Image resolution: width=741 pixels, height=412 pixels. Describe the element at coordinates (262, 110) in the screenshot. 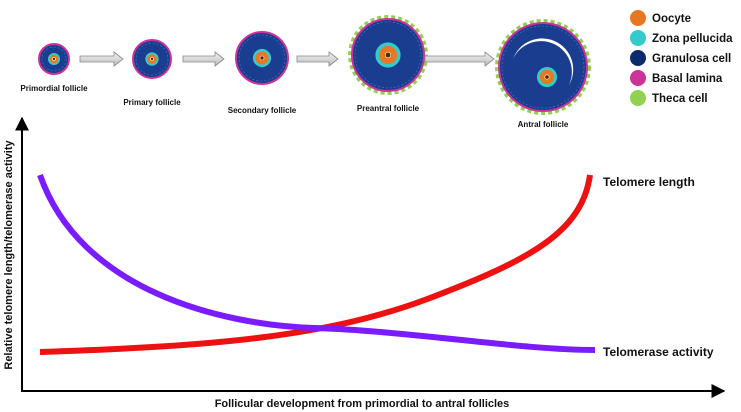

I see `stage-label: Secondary follicle` at that location.